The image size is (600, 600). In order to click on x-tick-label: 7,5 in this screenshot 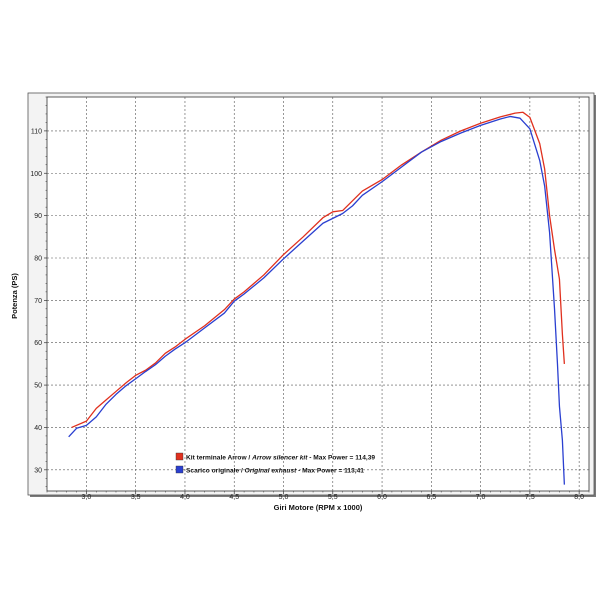, I will do `click(530, 497)`.